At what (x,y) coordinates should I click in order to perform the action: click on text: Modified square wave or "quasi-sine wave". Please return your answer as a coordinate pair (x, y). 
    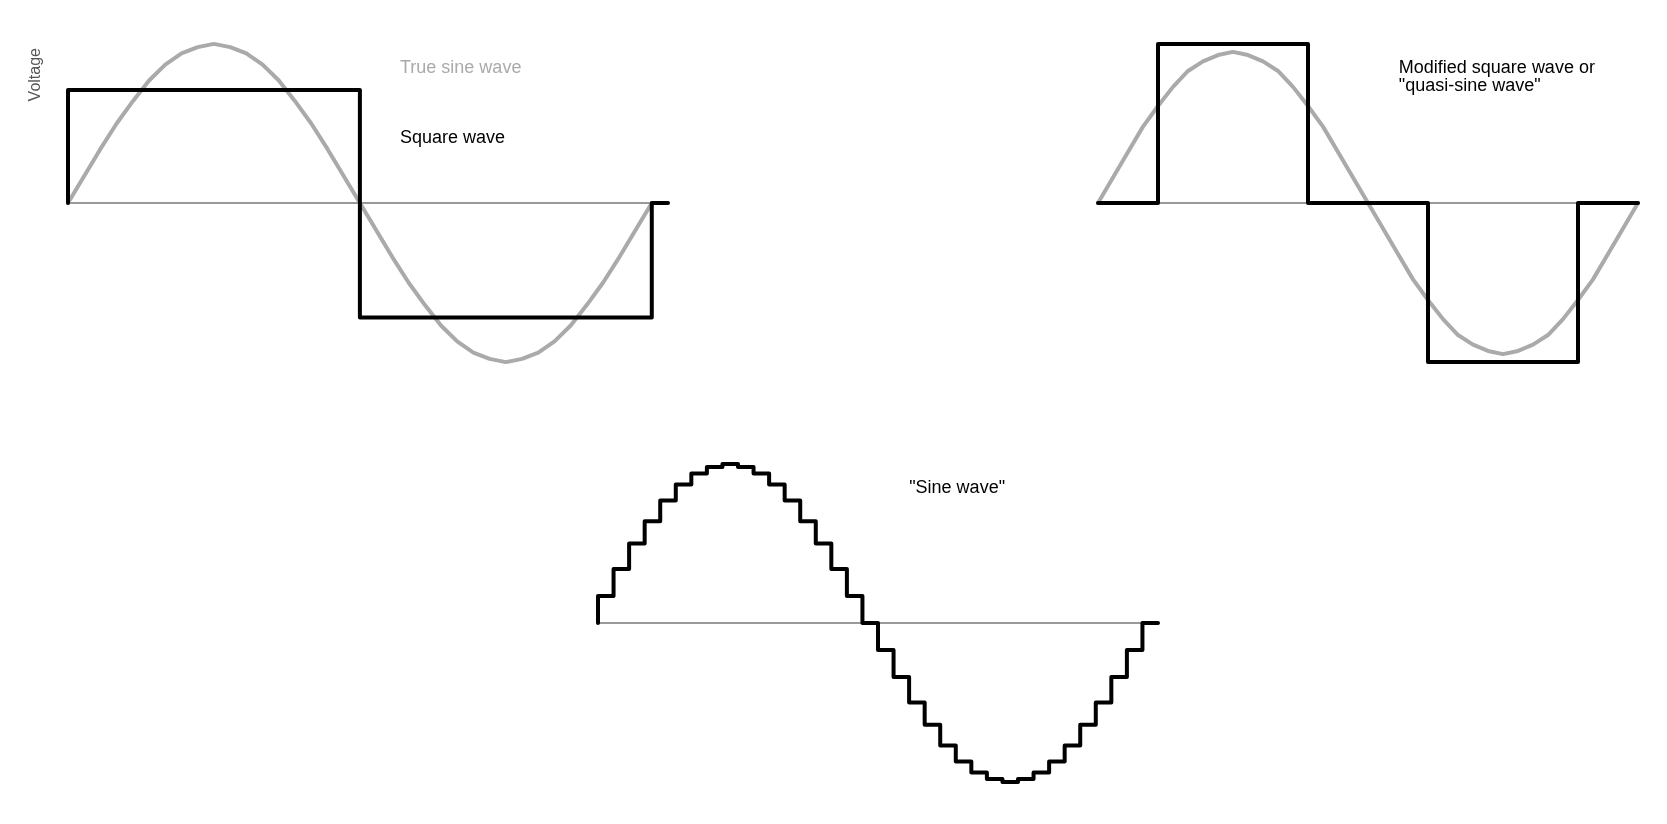
    Looking at the image, I should click on (1499, 76).